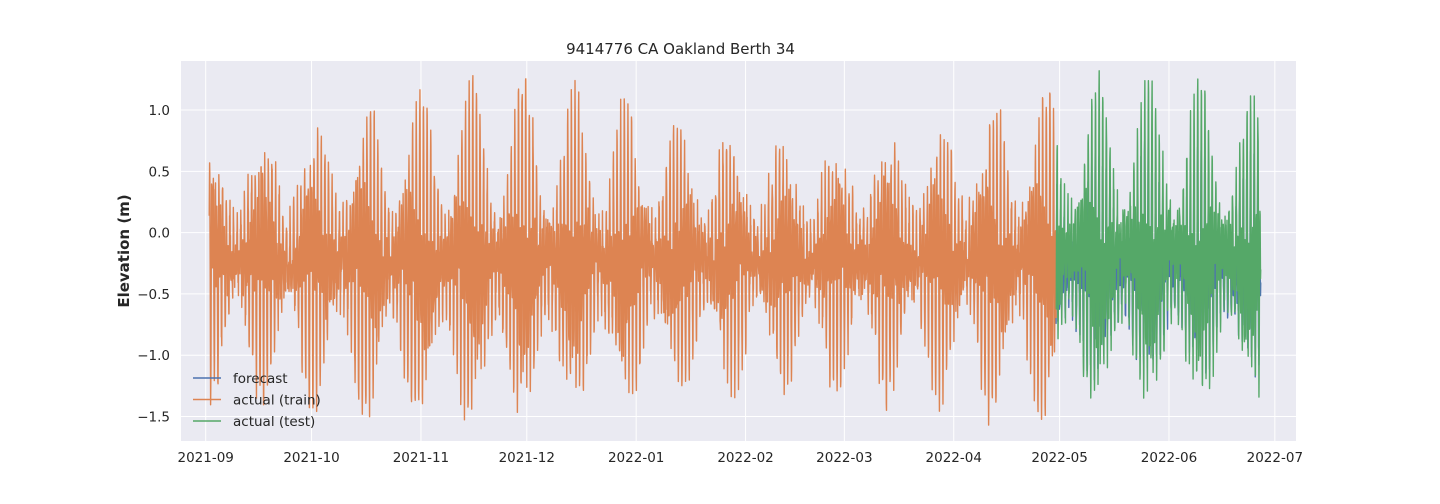 This screenshot has width=1440, height=504. What do you see at coordinates (844, 458) in the screenshot?
I see `x-tick-label: 2022-03` at bounding box center [844, 458].